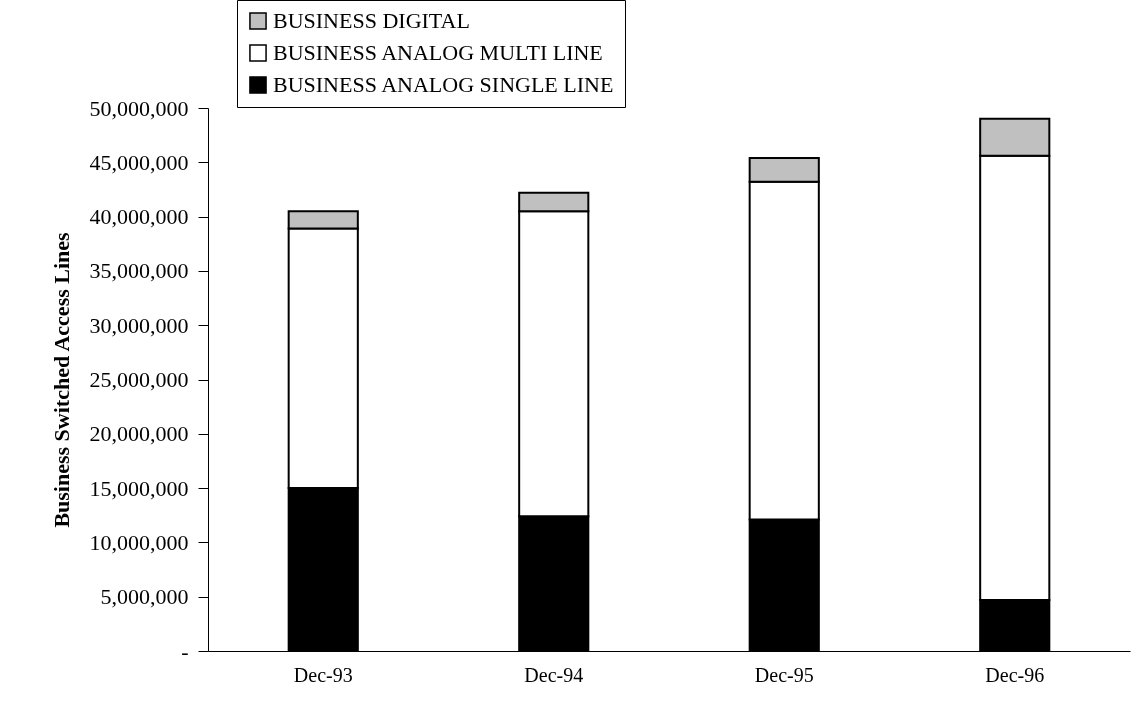 The width and height of the screenshot is (1138, 704). What do you see at coordinates (139, 162) in the screenshot?
I see `y-tick-label: 45,000,000` at bounding box center [139, 162].